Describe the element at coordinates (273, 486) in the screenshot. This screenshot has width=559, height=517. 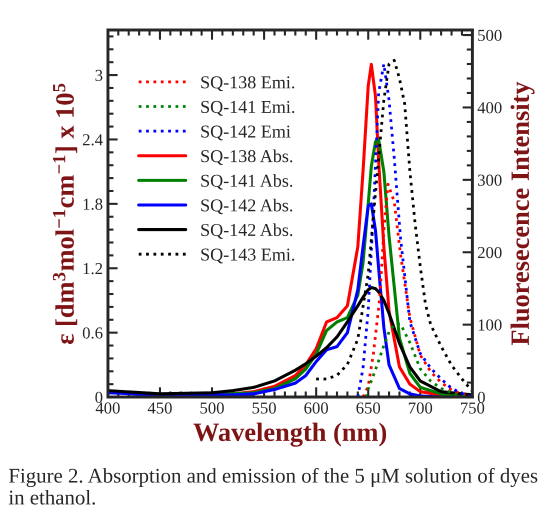
I see `caption: Figure 2. Absorption and emission of the 5 μM solution of dyes in ethanol.` at that location.